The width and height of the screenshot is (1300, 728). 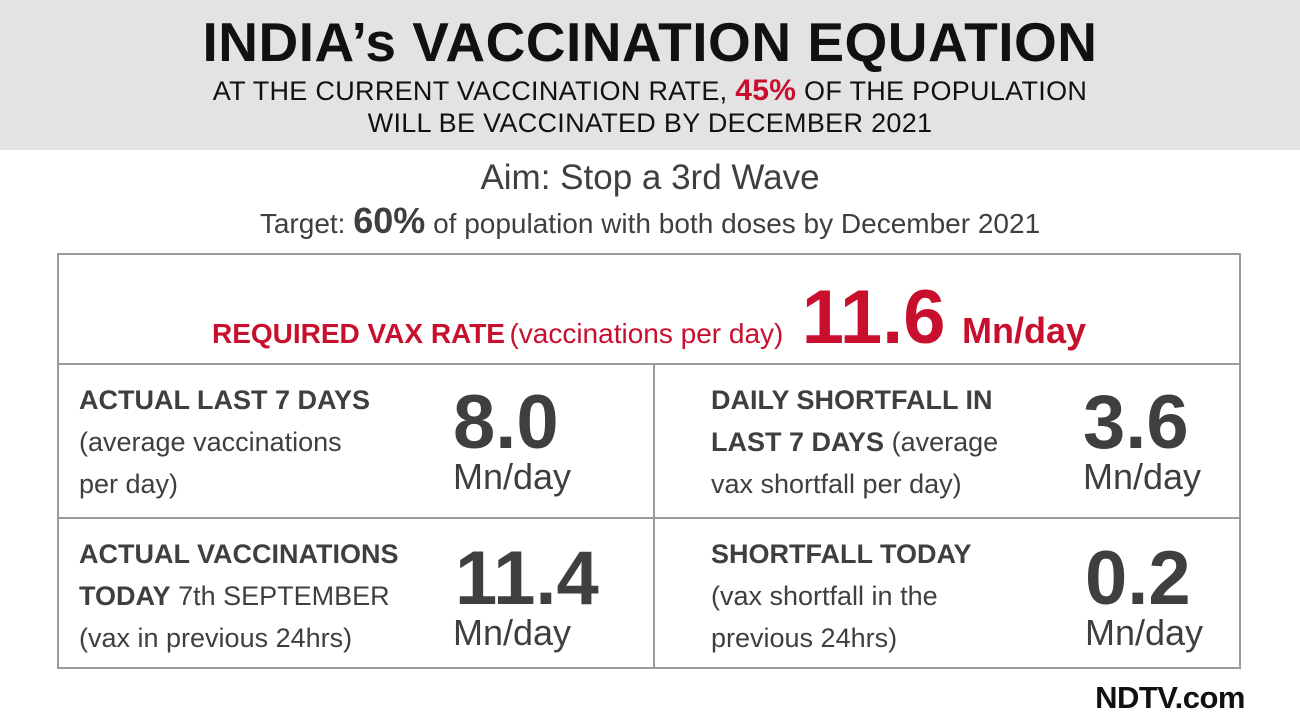 What do you see at coordinates (216, 638) in the screenshot?
I see `cell-actual-today-note: (vax in previous 24hrs)` at bounding box center [216, 638].